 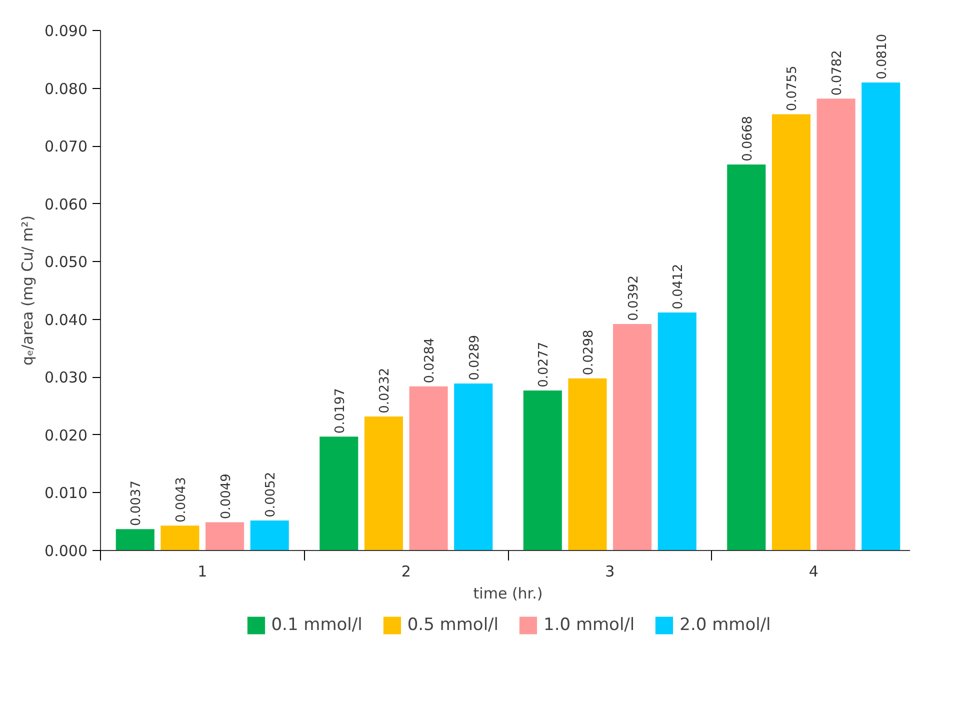 What do you see at coordinates (66, 262) in the screenshot?
I see `y-tick-label: 0.050` at bounding box center [66, 262].